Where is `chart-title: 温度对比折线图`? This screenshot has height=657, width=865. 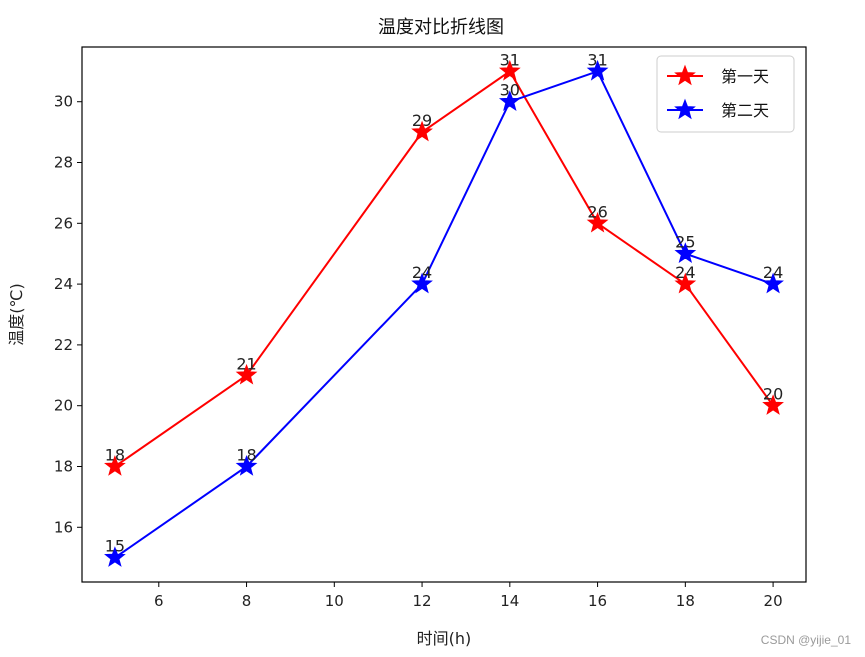 chart-title: 温度对比折线图 is located at coordinates (441, 27).